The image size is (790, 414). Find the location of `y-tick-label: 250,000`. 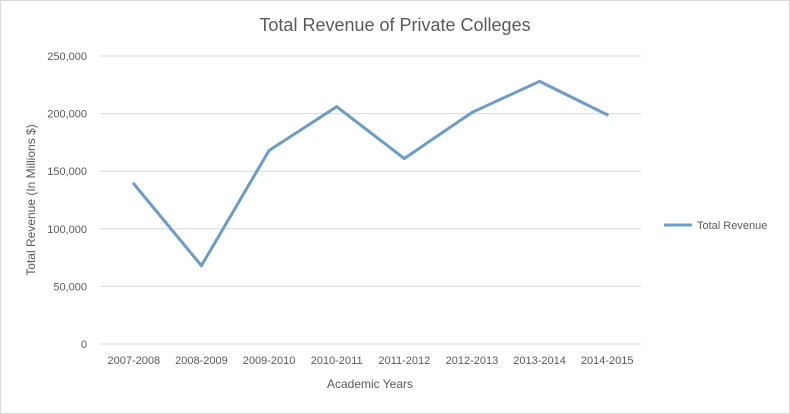

y-tick-label: 250,000 is located at coordinates (67, 57).